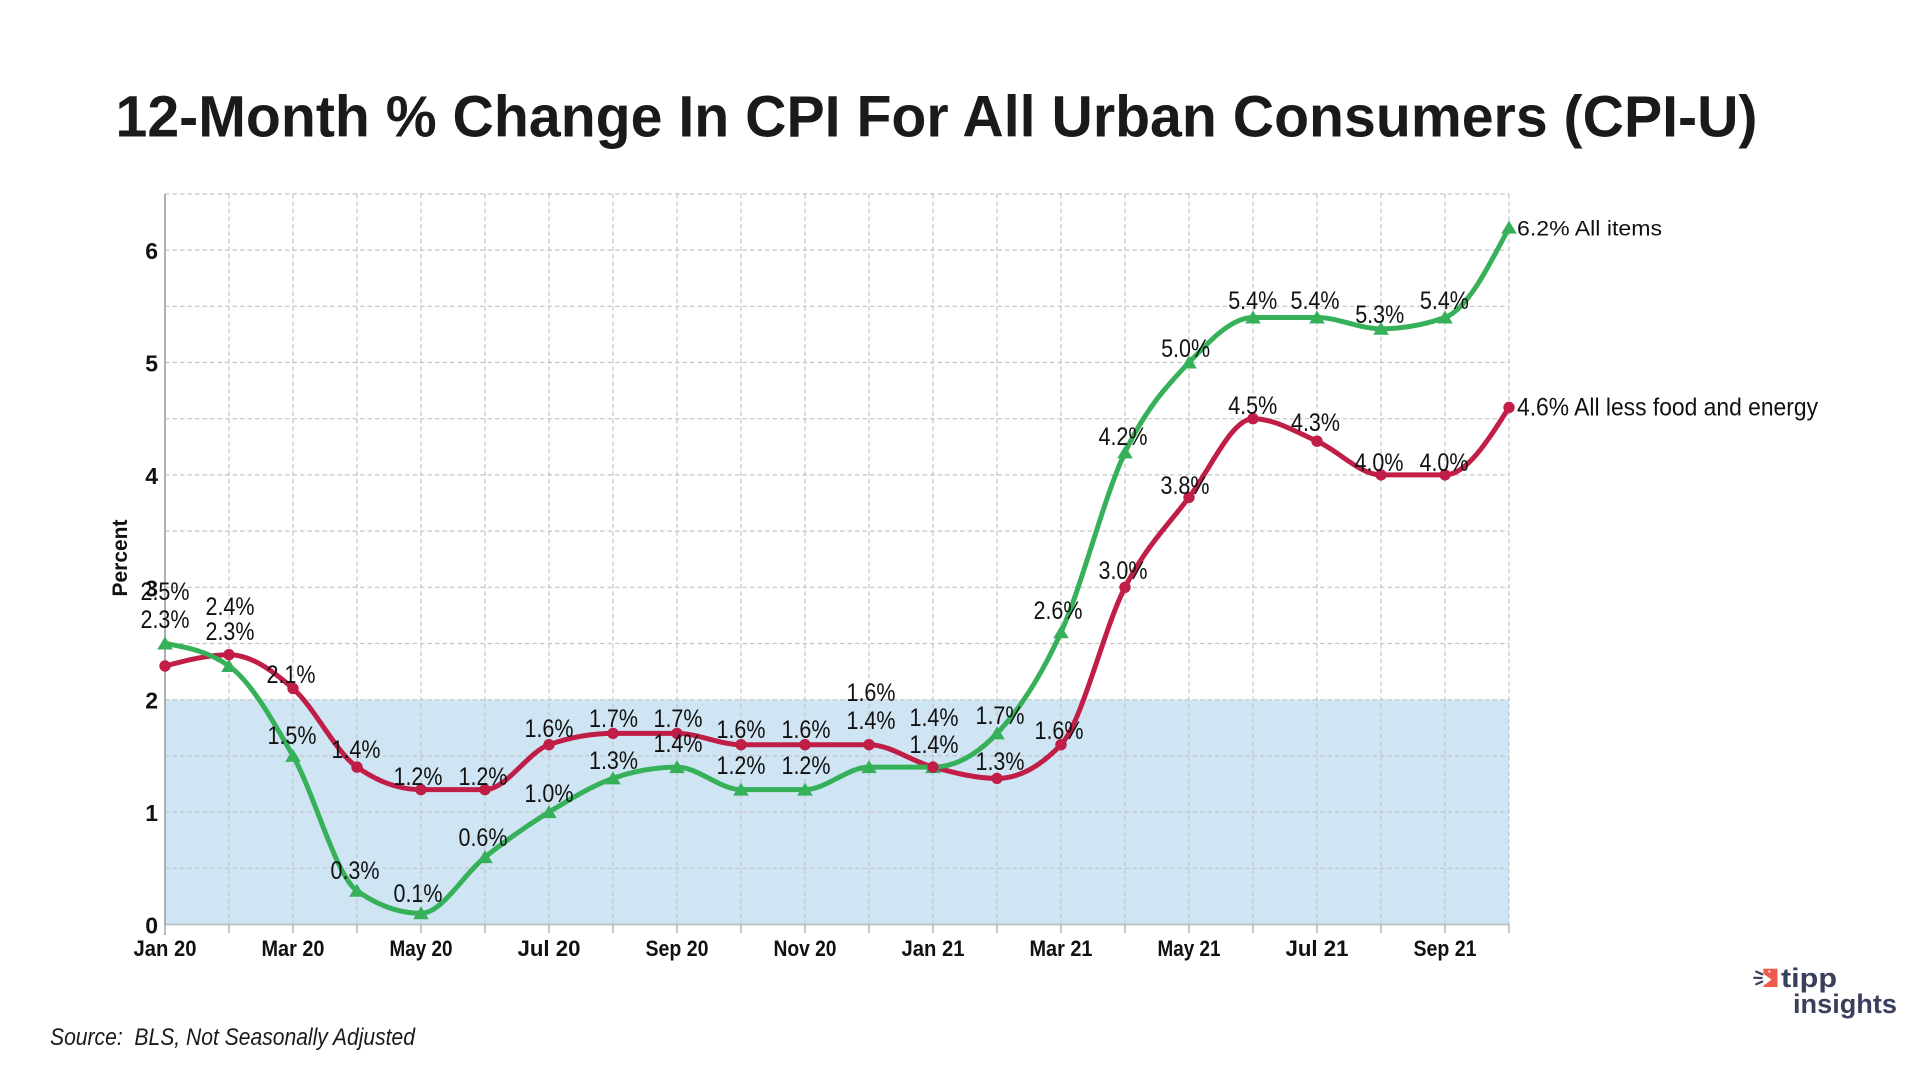 The height and width of the screenshot is (1080, 1920). Describe the element at coordinates (151, 926) in the screenshot. I see `svg-text: 0` at that location.